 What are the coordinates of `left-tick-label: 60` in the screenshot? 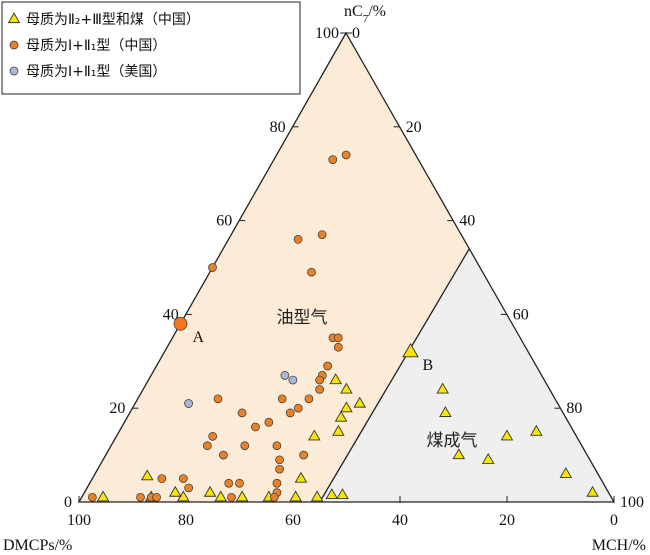 It's located at (224, 221).